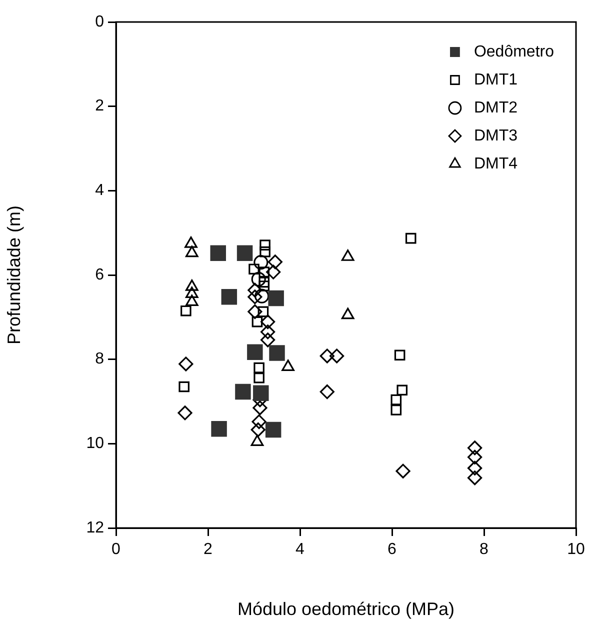  Describe the element at coordinates (95, 443) in the screenshot. I see `y-tick-label: 10` at that location.